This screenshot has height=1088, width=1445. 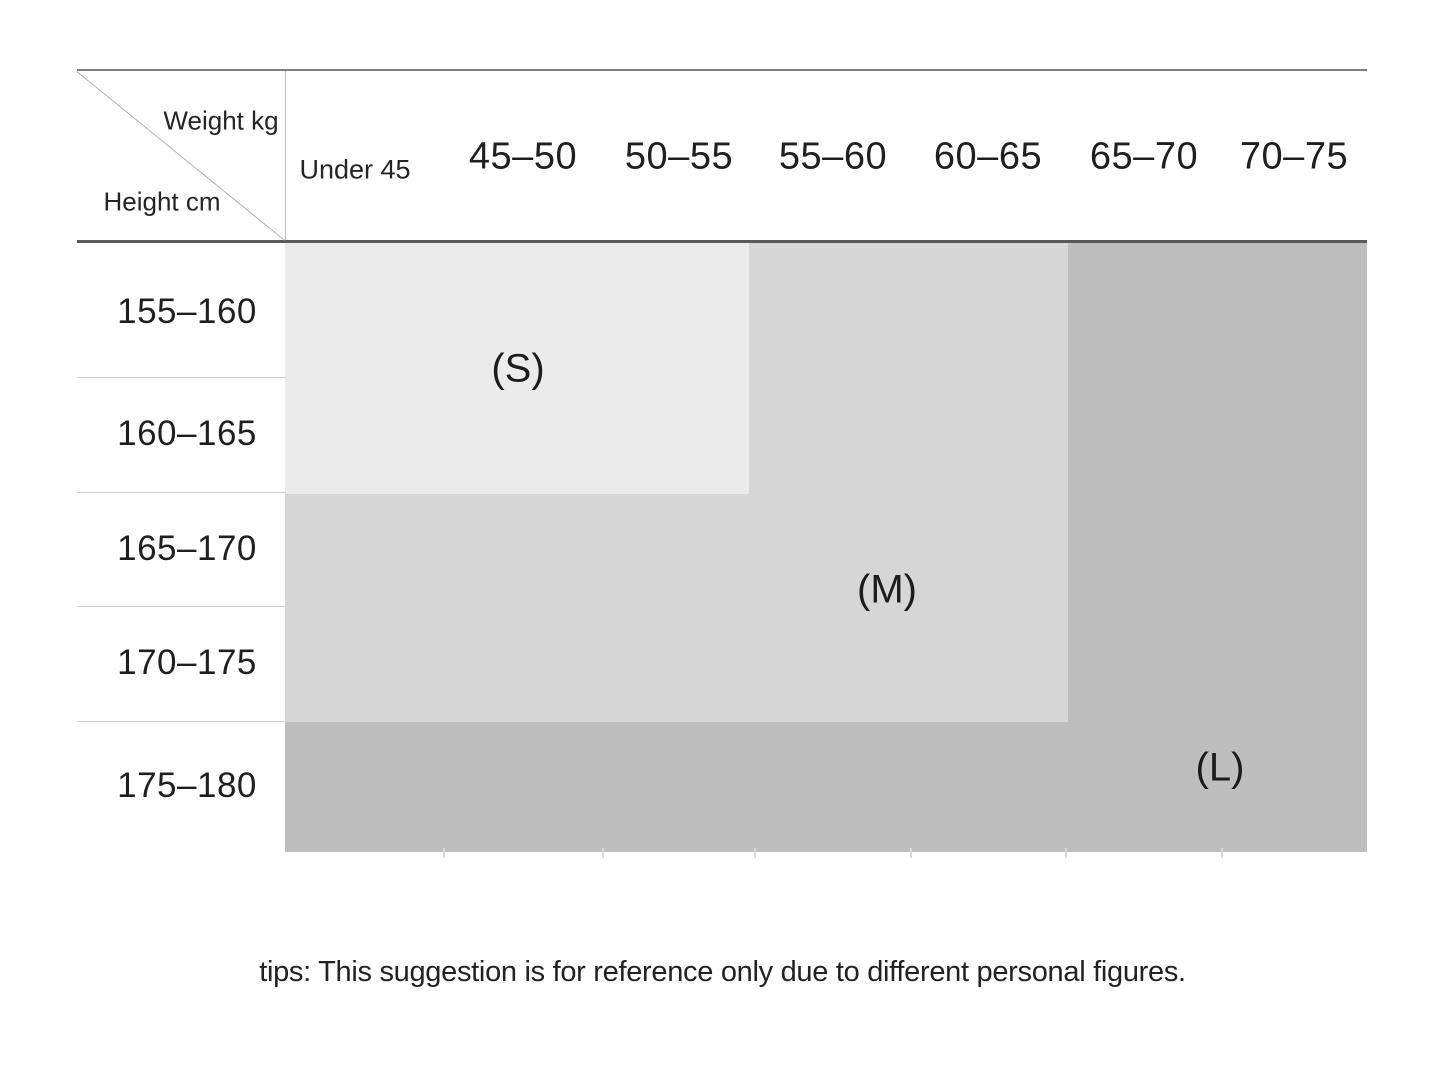 What do you see at coordinates (187, 433) in the screenshot?
I see `row-header-160-165: 160–165` at bounding box center [187, 433].